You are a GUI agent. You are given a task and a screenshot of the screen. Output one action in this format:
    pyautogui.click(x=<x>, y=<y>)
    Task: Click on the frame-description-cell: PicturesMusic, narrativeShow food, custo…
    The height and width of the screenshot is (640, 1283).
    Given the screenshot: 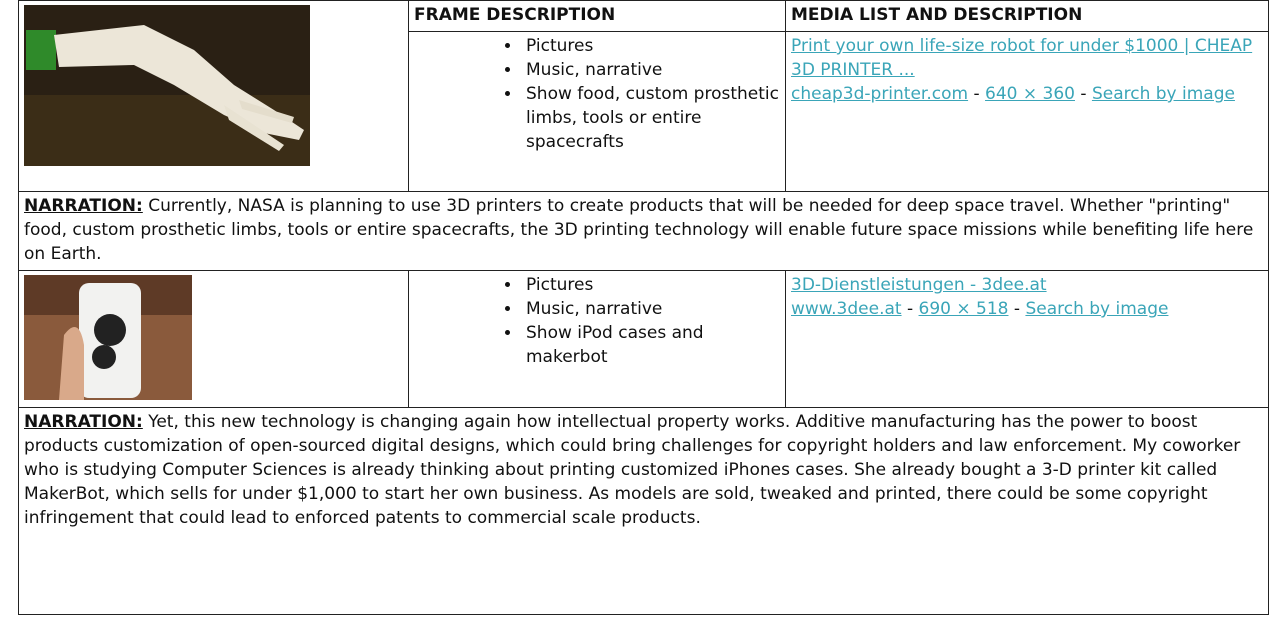 What is the action you would take?
    pyautogui.click(x=597, y=111)
    